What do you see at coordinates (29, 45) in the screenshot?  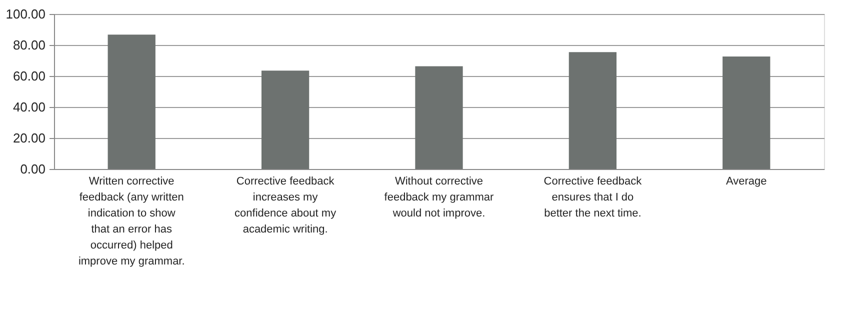 I see `y-tick-label: 80.00` at bounding box center [29, 45].